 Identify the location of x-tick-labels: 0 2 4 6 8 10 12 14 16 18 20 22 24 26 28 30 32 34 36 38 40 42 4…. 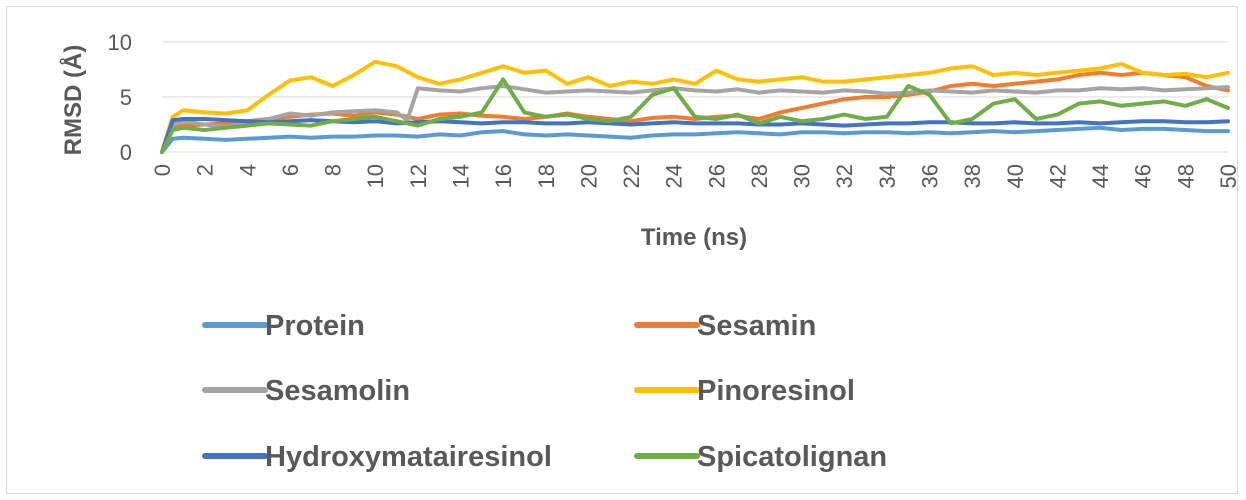
(695, 176).